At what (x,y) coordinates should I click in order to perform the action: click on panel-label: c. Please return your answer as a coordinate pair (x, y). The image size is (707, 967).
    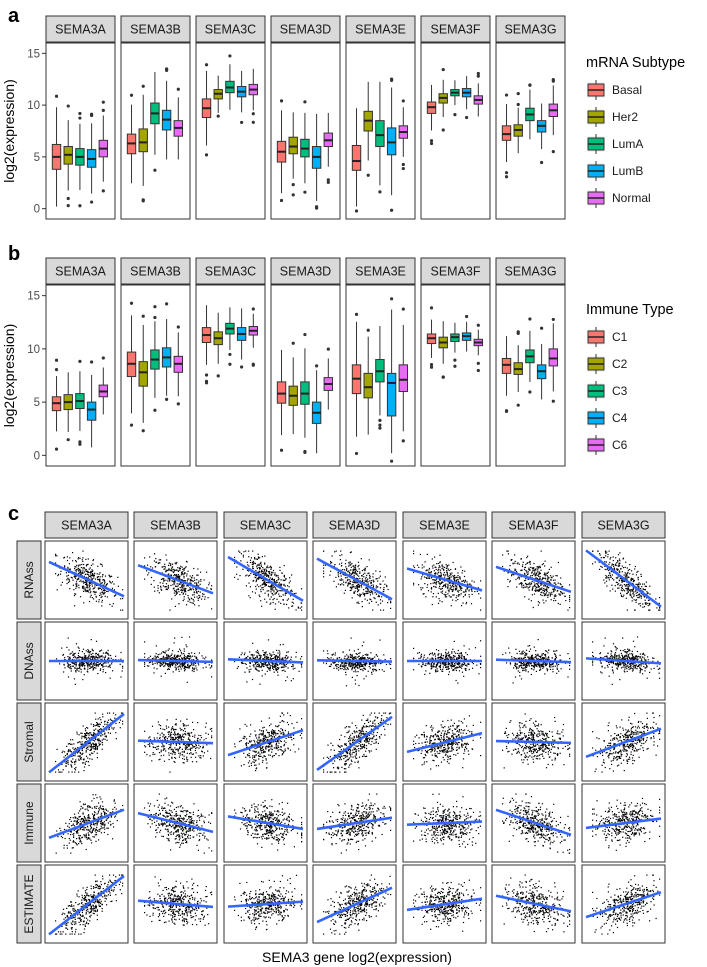
    Looking at the image, I should click on (13, 514).